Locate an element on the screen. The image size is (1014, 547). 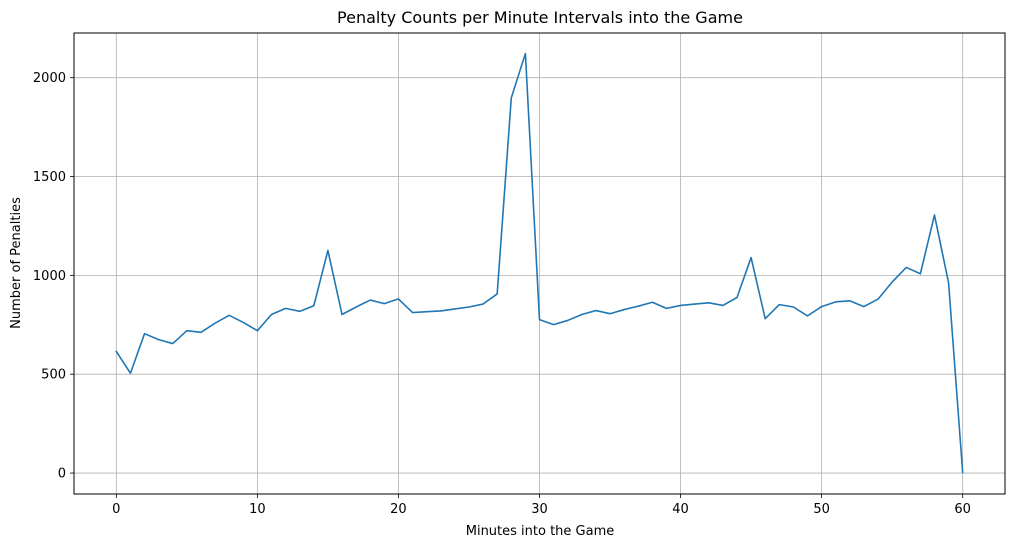
y-tick-label-1000: 1000 is located at coordinates (49, 276).